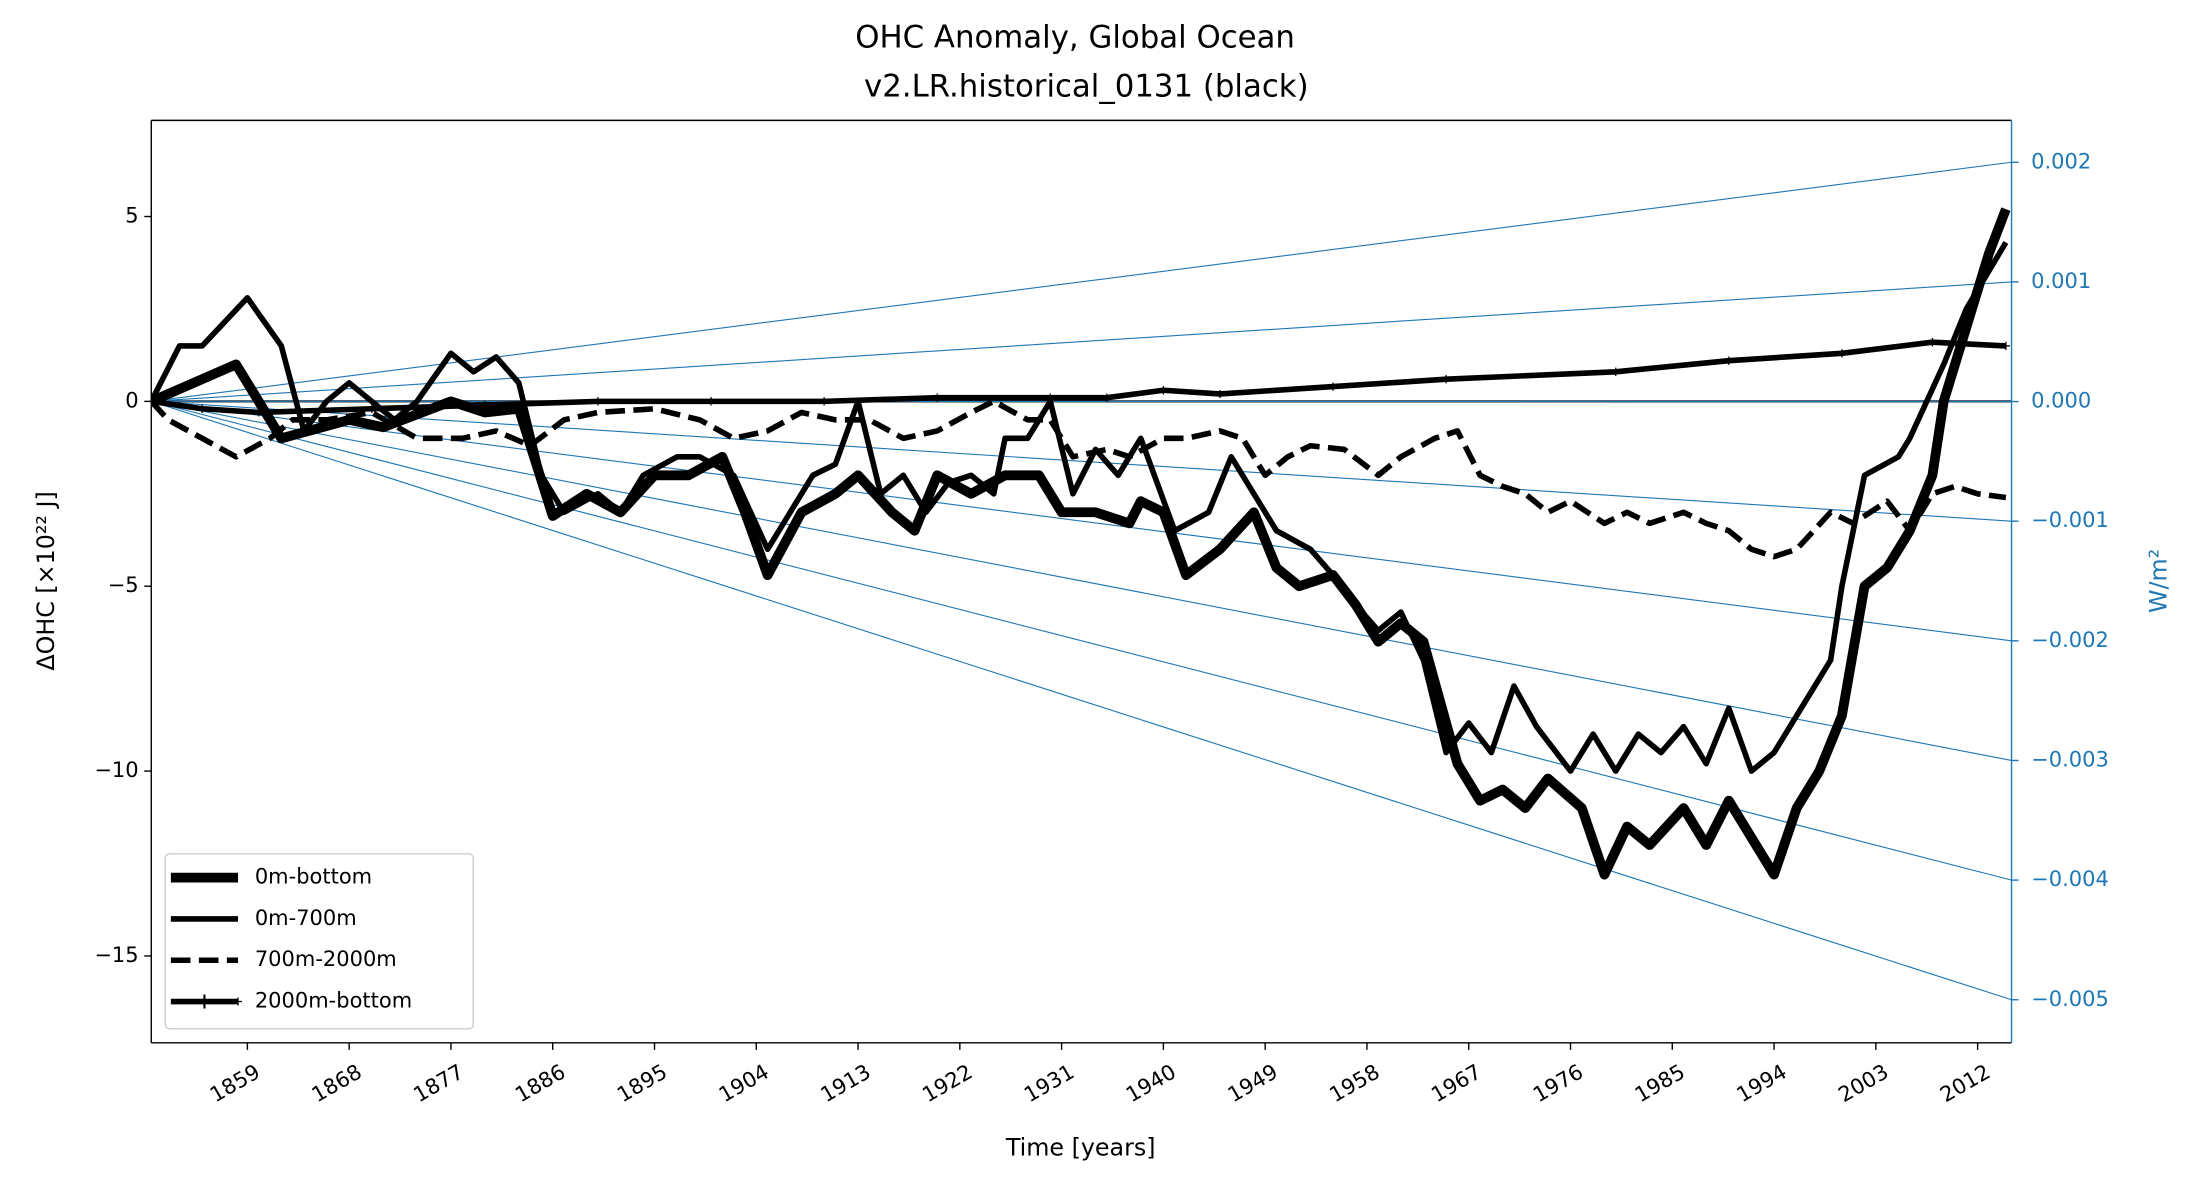 The height and width of the screenshot is (1187, 2195). Describe the element at coordinates (947, 1083) in the screenshot. I see `x-tick-label: 1922` at that location.